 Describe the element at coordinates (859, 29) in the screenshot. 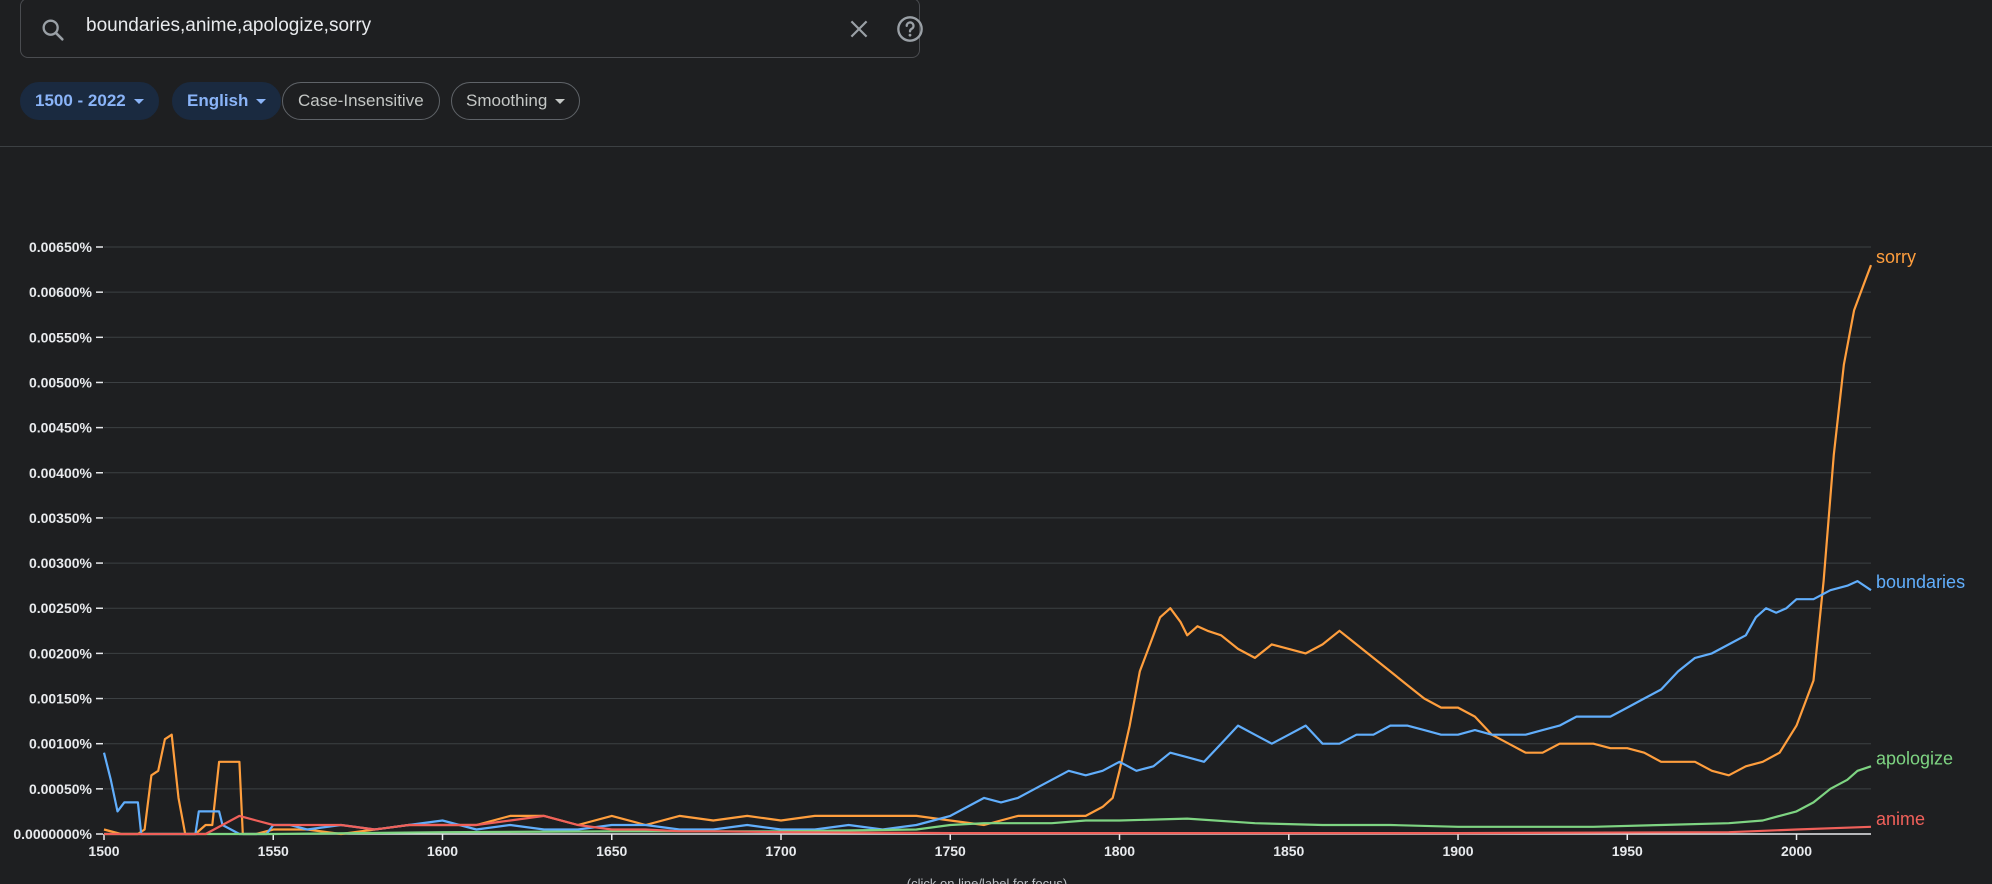

I see `close-icon` at that location.